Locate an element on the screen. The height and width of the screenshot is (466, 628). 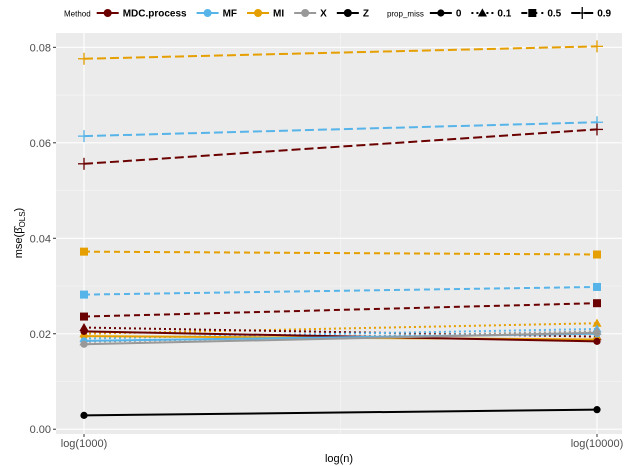
y-tick-label: 0.06 is located at coordinates (40, 144).